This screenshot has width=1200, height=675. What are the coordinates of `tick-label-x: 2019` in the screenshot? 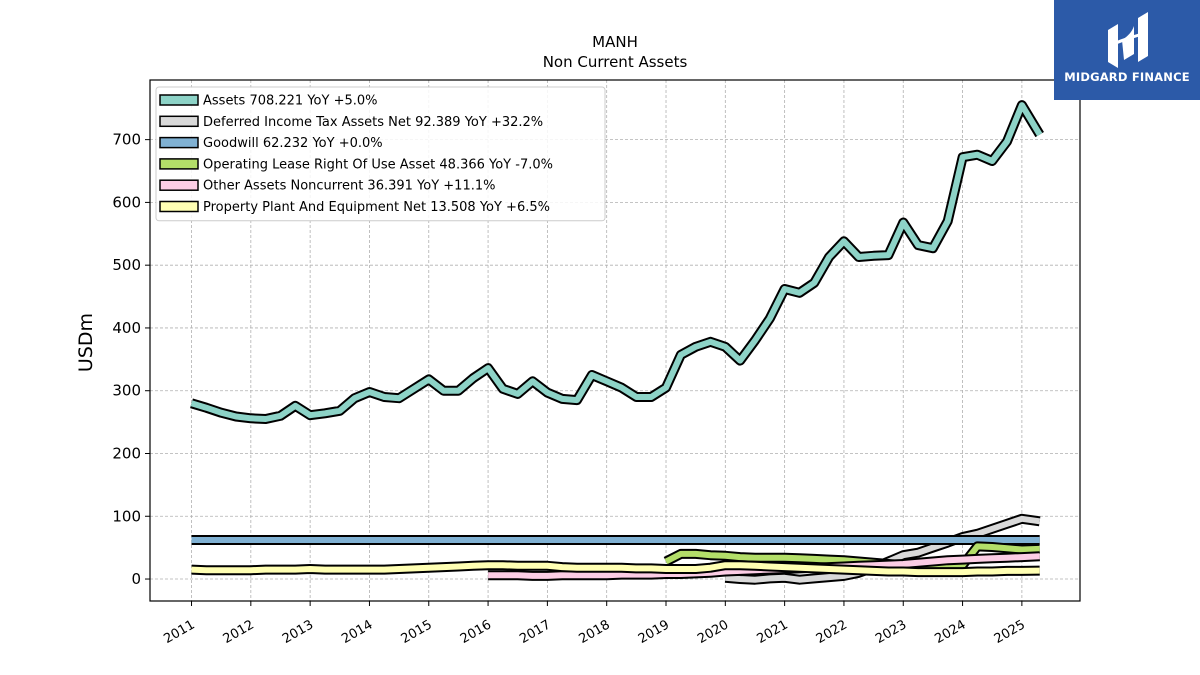 It's located at (654, 632).